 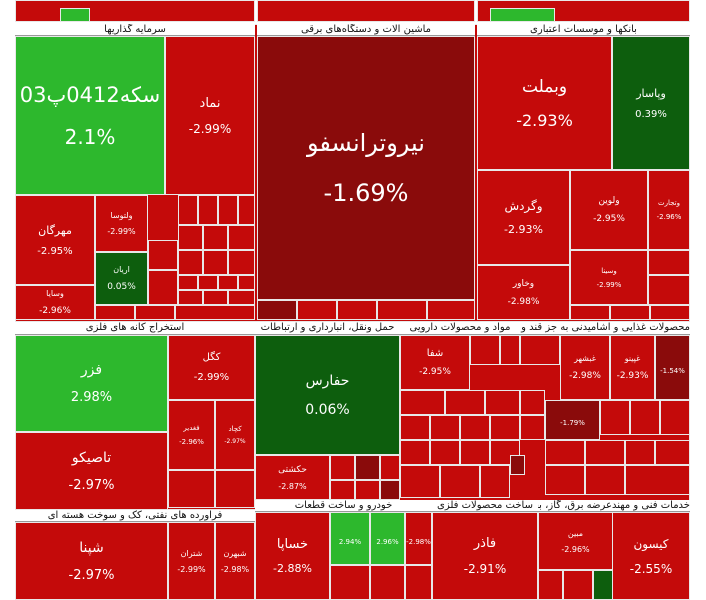 What do you see at coordinates (135, 328) in the screenshot?
I see `sector-title: استخراج کانه های فلزی` at bounding box center [135, 328].